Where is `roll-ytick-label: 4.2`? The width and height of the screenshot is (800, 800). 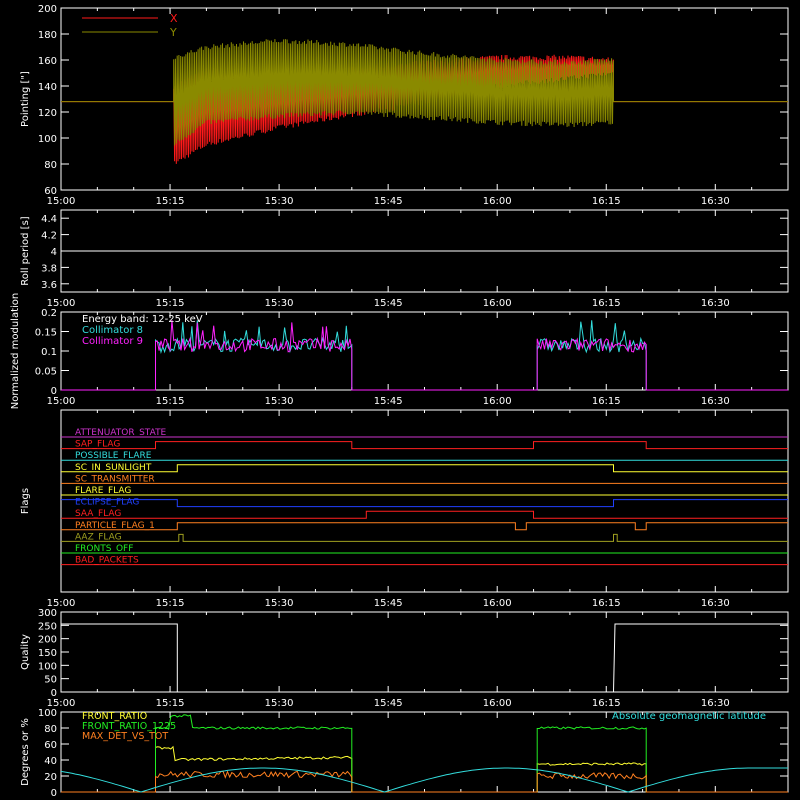
roll-ytick-label: 4.2 is located at coordinates (49, 236).